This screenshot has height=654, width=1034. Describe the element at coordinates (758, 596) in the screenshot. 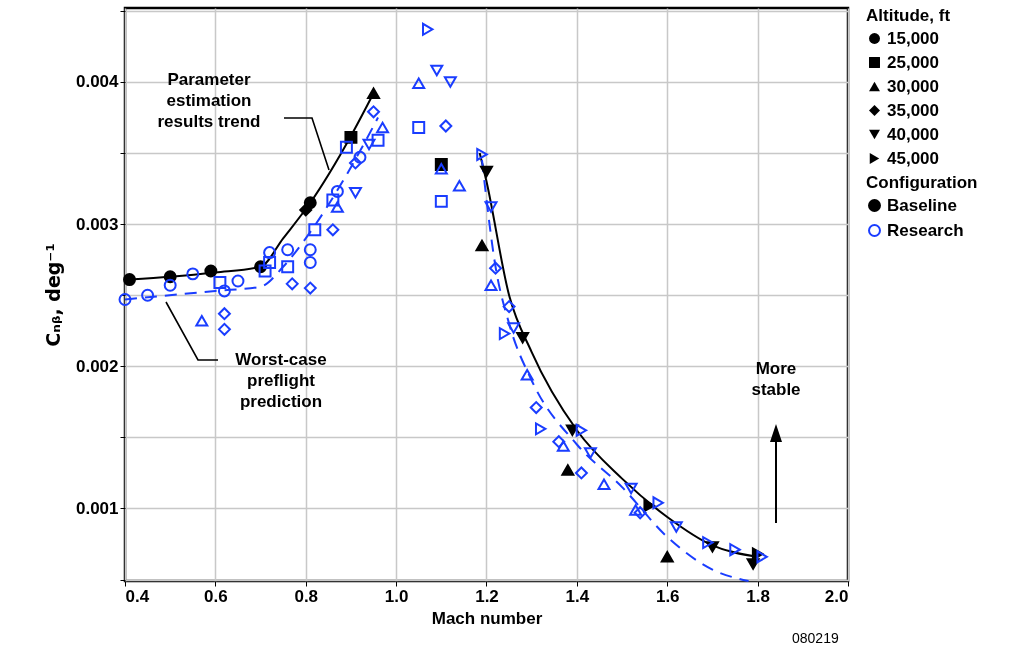

I see `x-tick-label: 1.8` at that location.